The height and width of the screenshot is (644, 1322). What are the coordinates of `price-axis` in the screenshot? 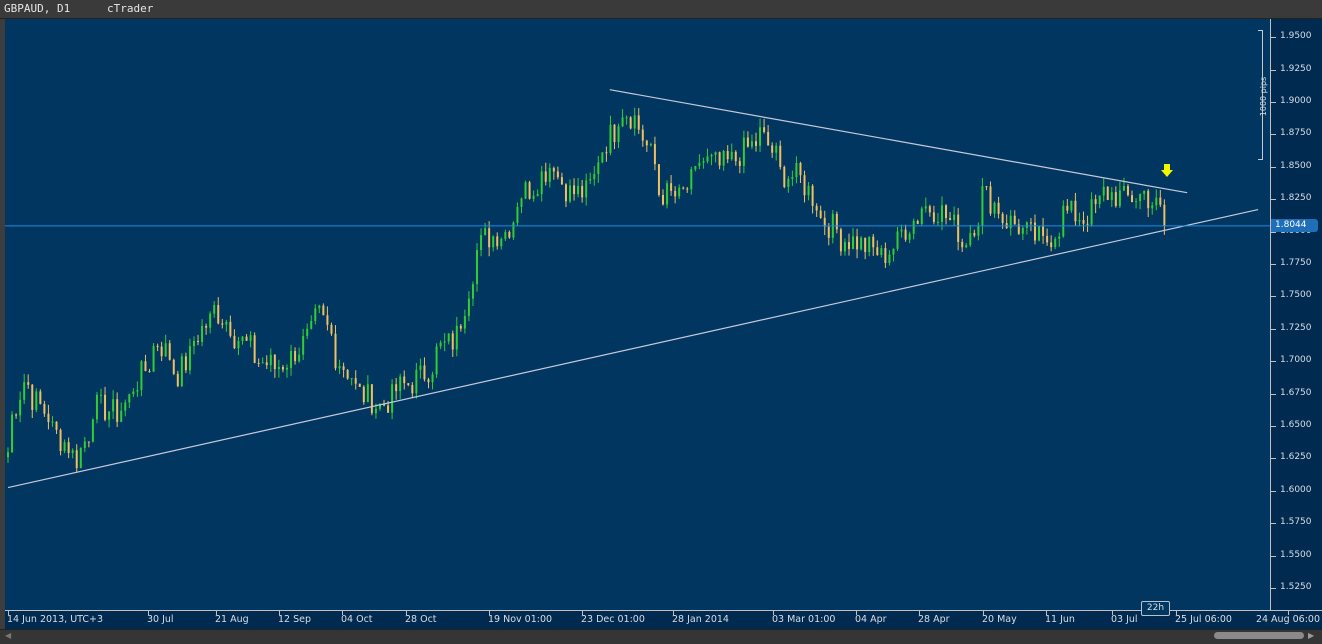 It's located at (1296, 314).